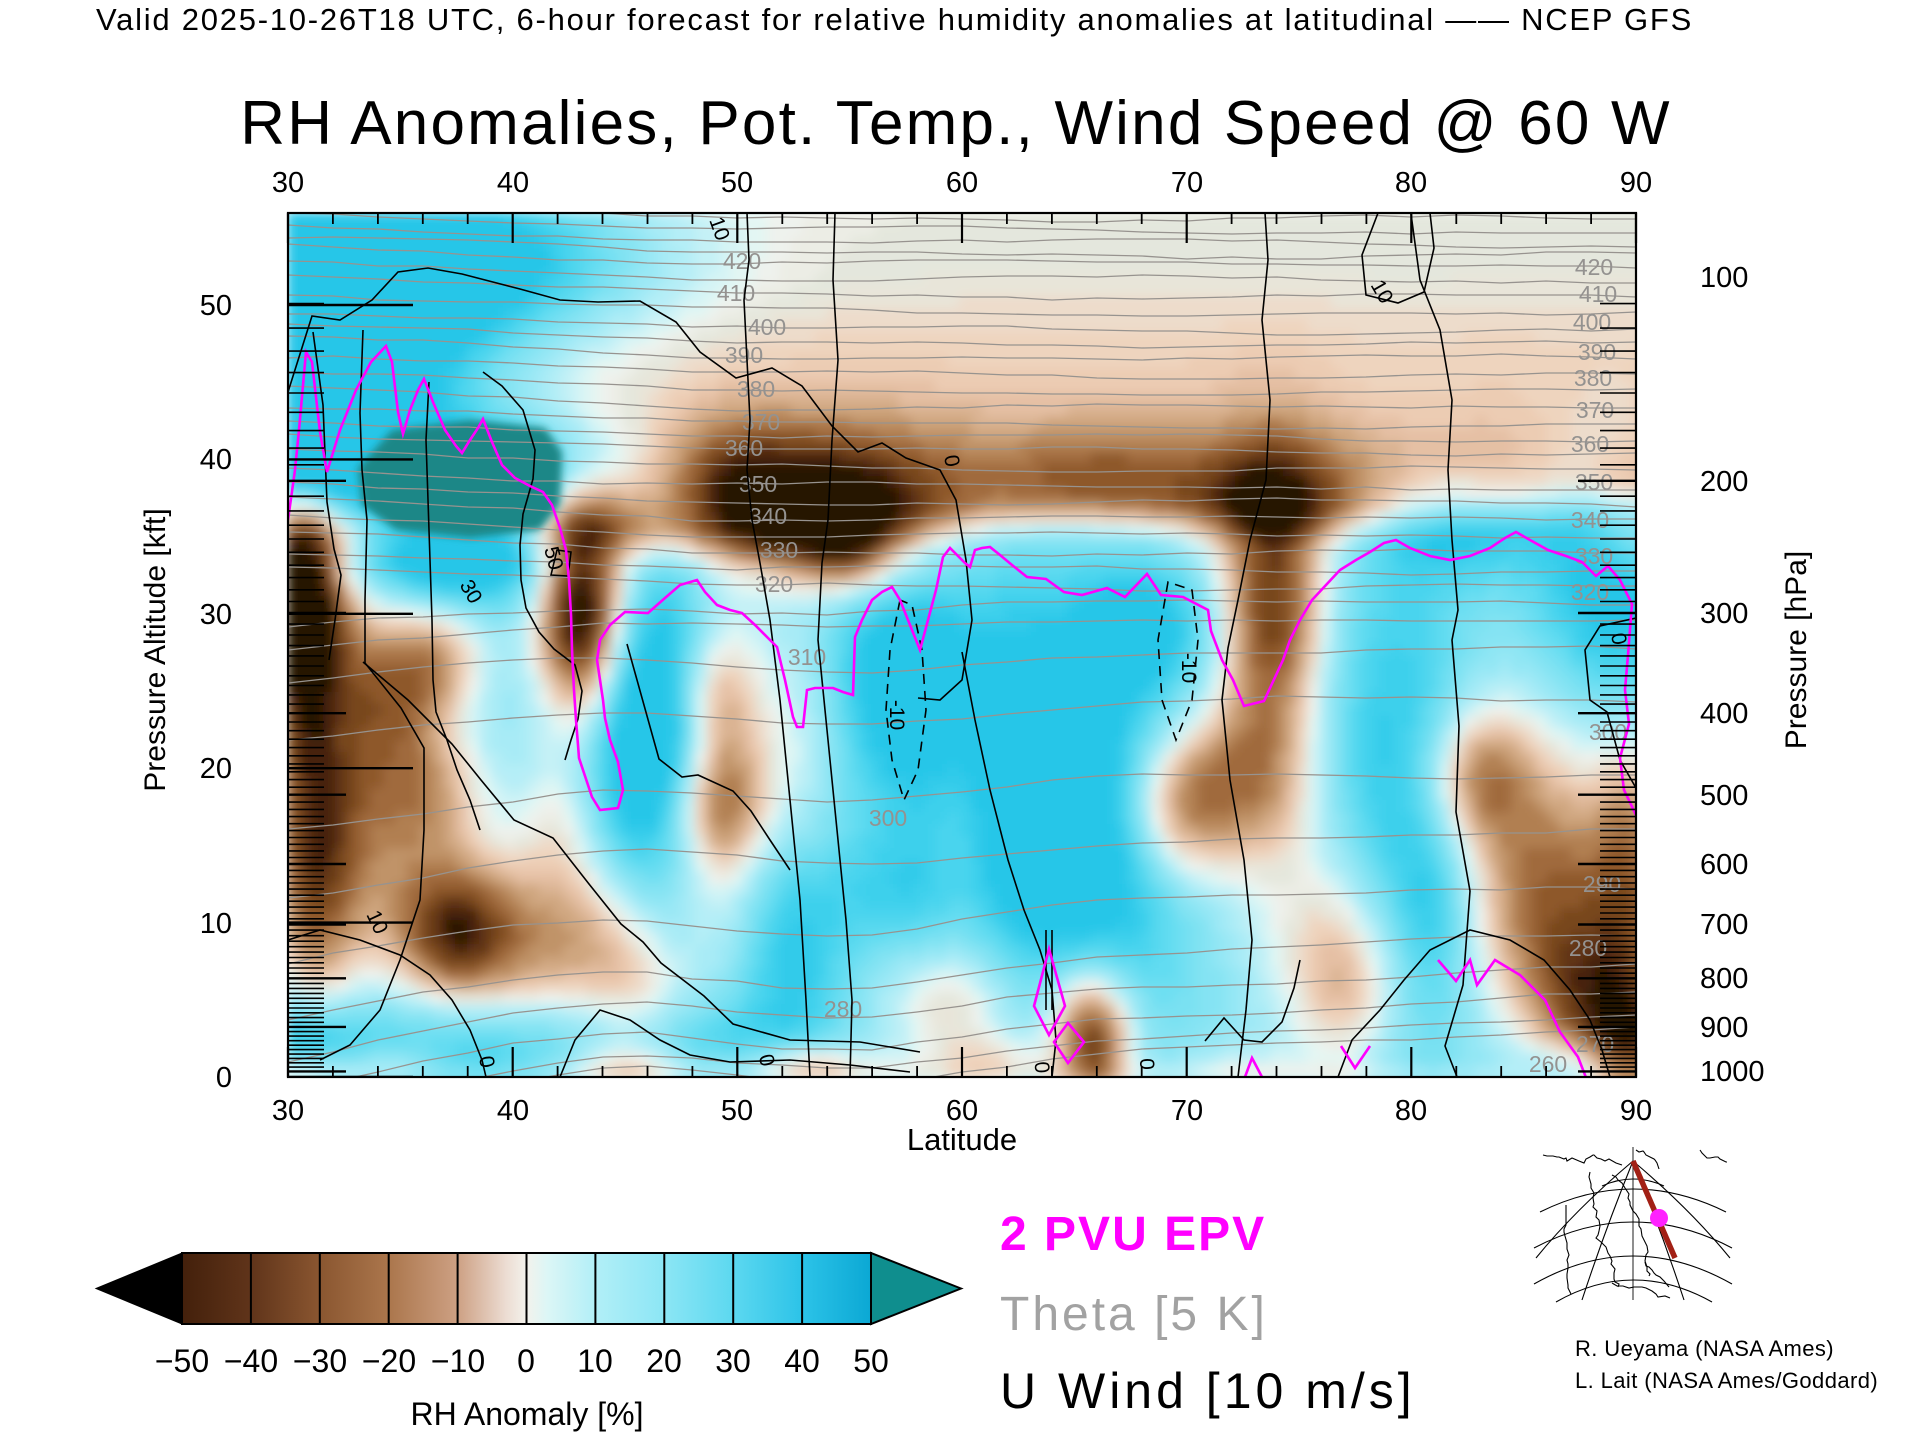  Describe the element at coordinates (458, 1361) in the screenshot. I see `svg-text: −10` at that location.